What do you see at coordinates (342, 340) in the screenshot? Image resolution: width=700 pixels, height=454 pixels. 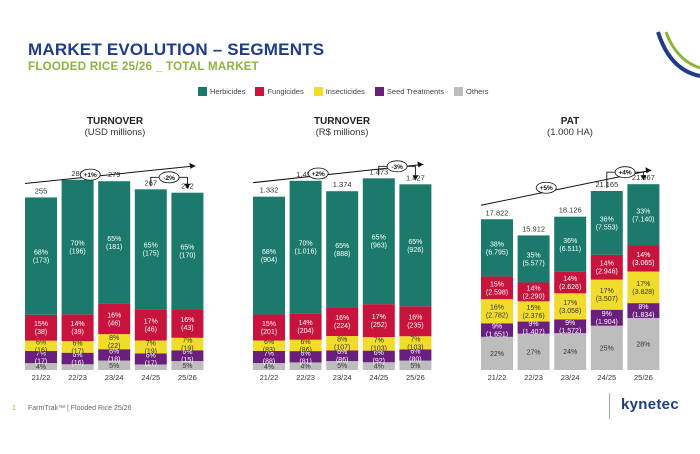 I see `segment-label-line: 8%` at bounding box center [342, 340].